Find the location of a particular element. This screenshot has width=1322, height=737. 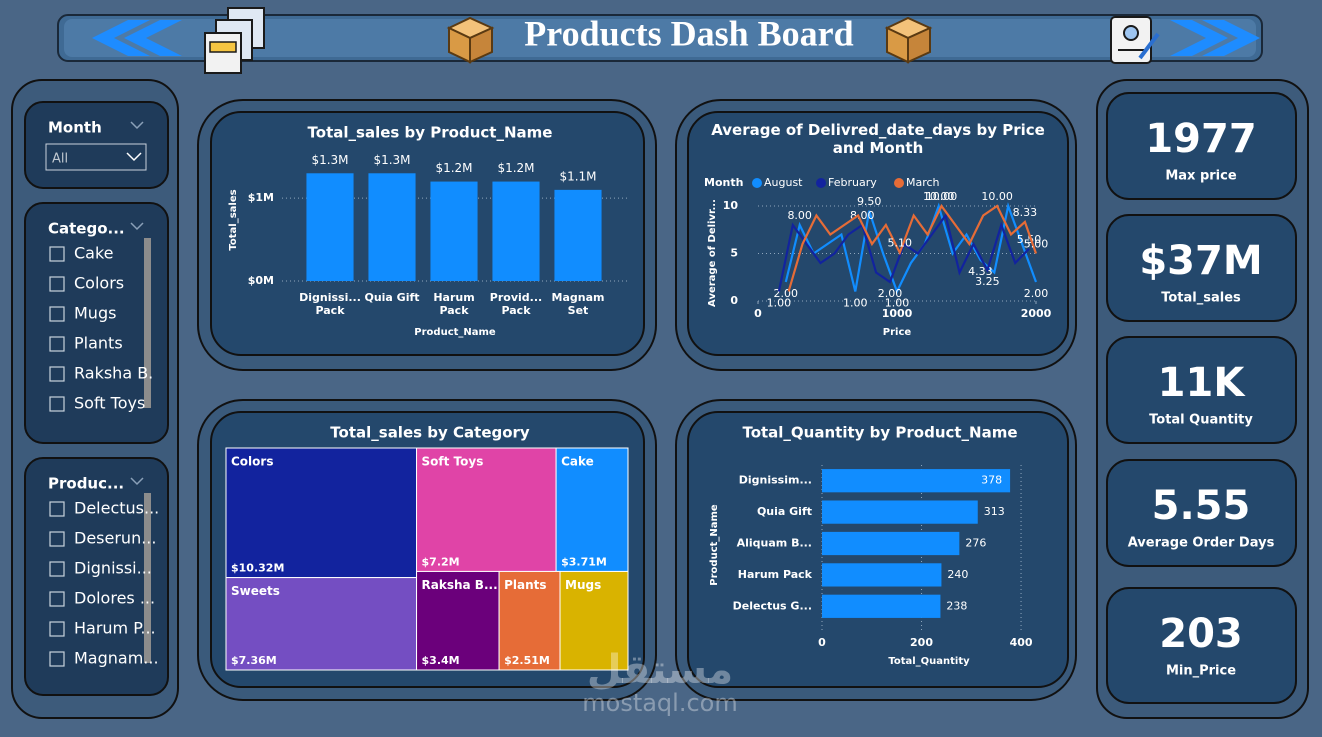

data-label: 378 is located at coordinates (991, 480).